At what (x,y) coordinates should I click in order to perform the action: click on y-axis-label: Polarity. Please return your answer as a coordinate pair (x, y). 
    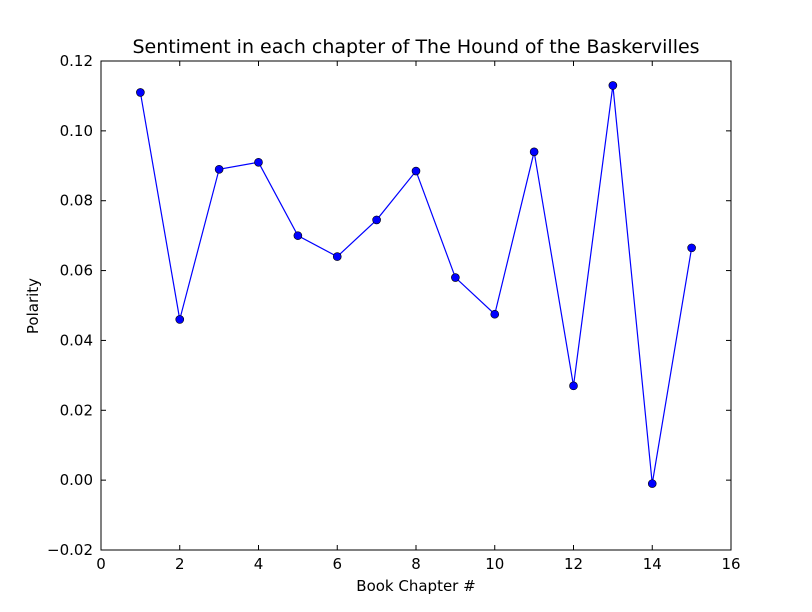
    Looking at the image, I should click on (33, 306).